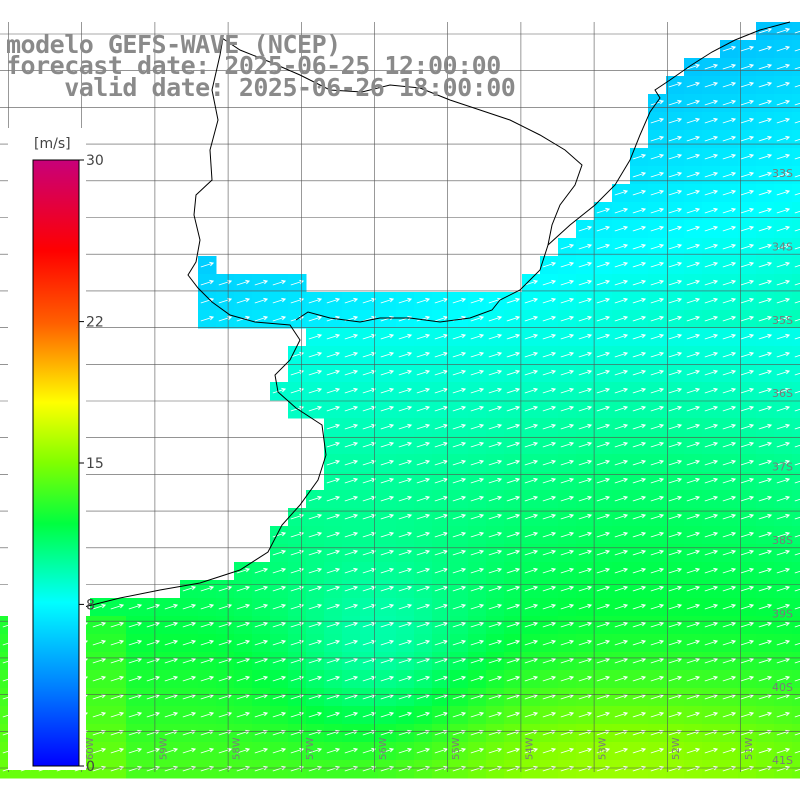 Image resolution: width=800 pixels, height=800 pixels. What do you see at coordinates (95, 323) in the screenshot?
I see `colorbar-tick-label: 22` at bounding box center [95, 323].